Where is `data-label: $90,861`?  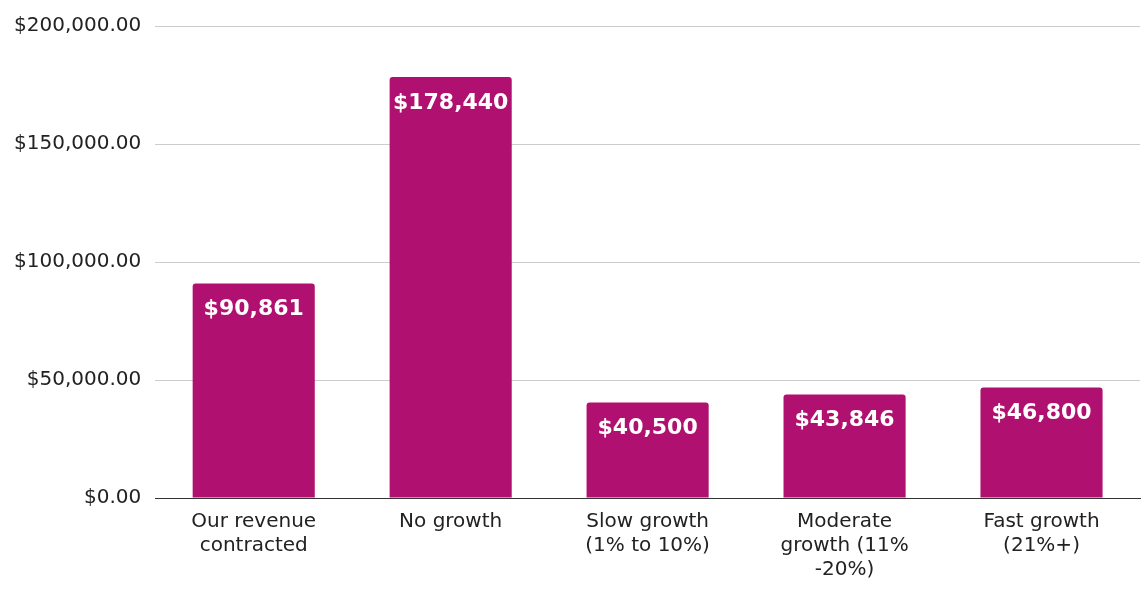 data-label: $90,861 is located at coordinates (253, 308).